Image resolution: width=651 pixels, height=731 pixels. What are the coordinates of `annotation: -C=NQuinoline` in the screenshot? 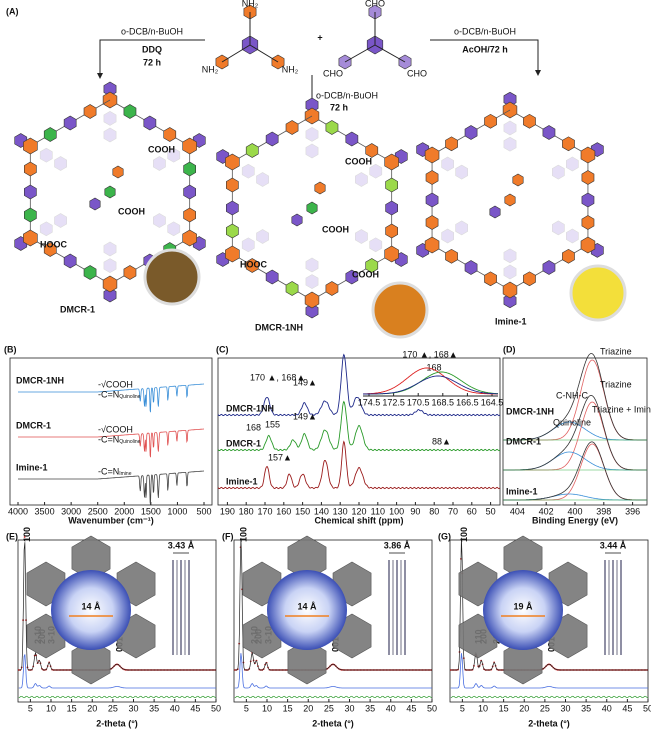 It's located at (119, 439).